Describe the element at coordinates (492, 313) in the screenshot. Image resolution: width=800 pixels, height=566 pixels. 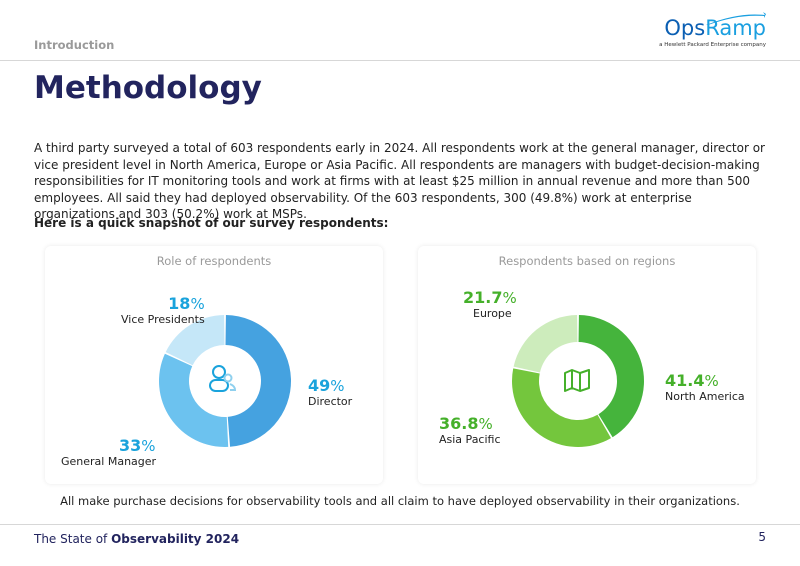
I see `stat-label: Europe` at that location.